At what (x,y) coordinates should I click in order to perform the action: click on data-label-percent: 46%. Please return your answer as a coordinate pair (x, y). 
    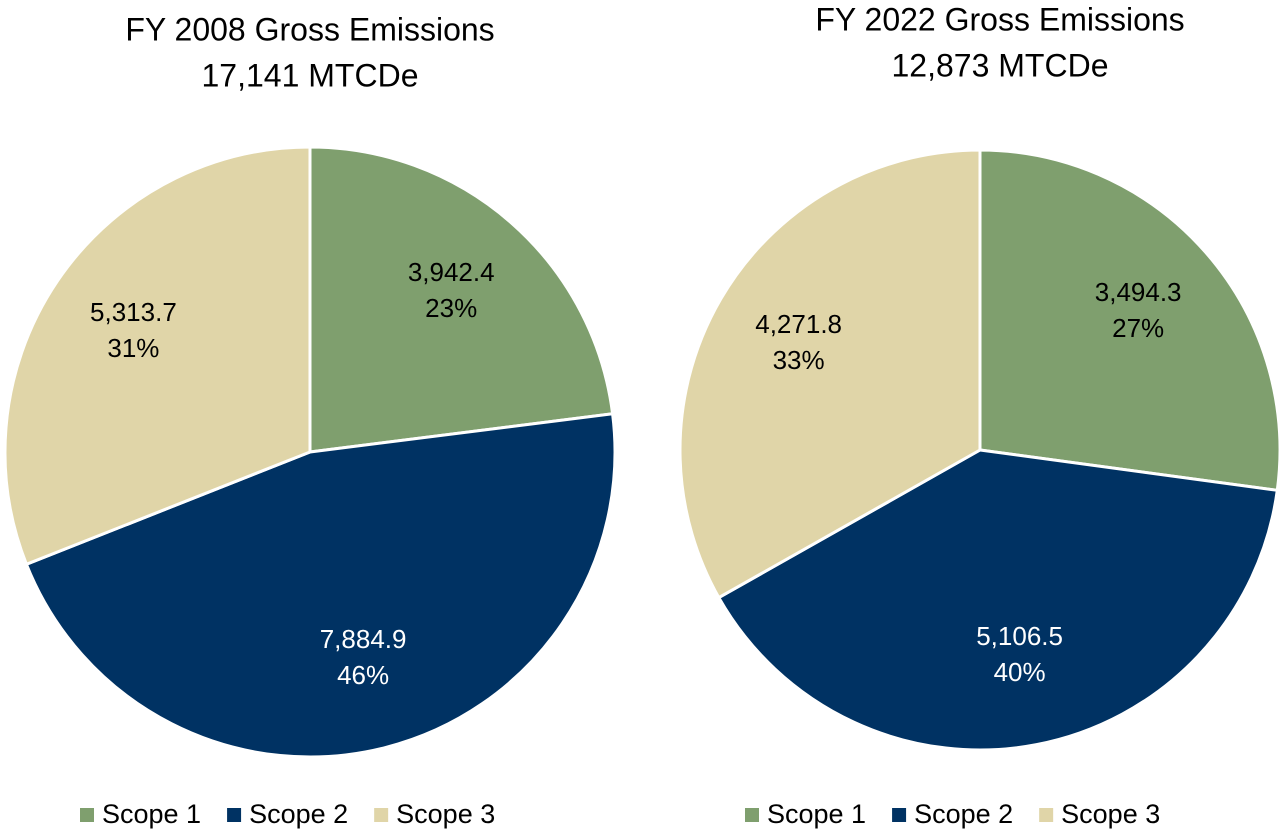
    Looking at the image, I should click on (363, 675).